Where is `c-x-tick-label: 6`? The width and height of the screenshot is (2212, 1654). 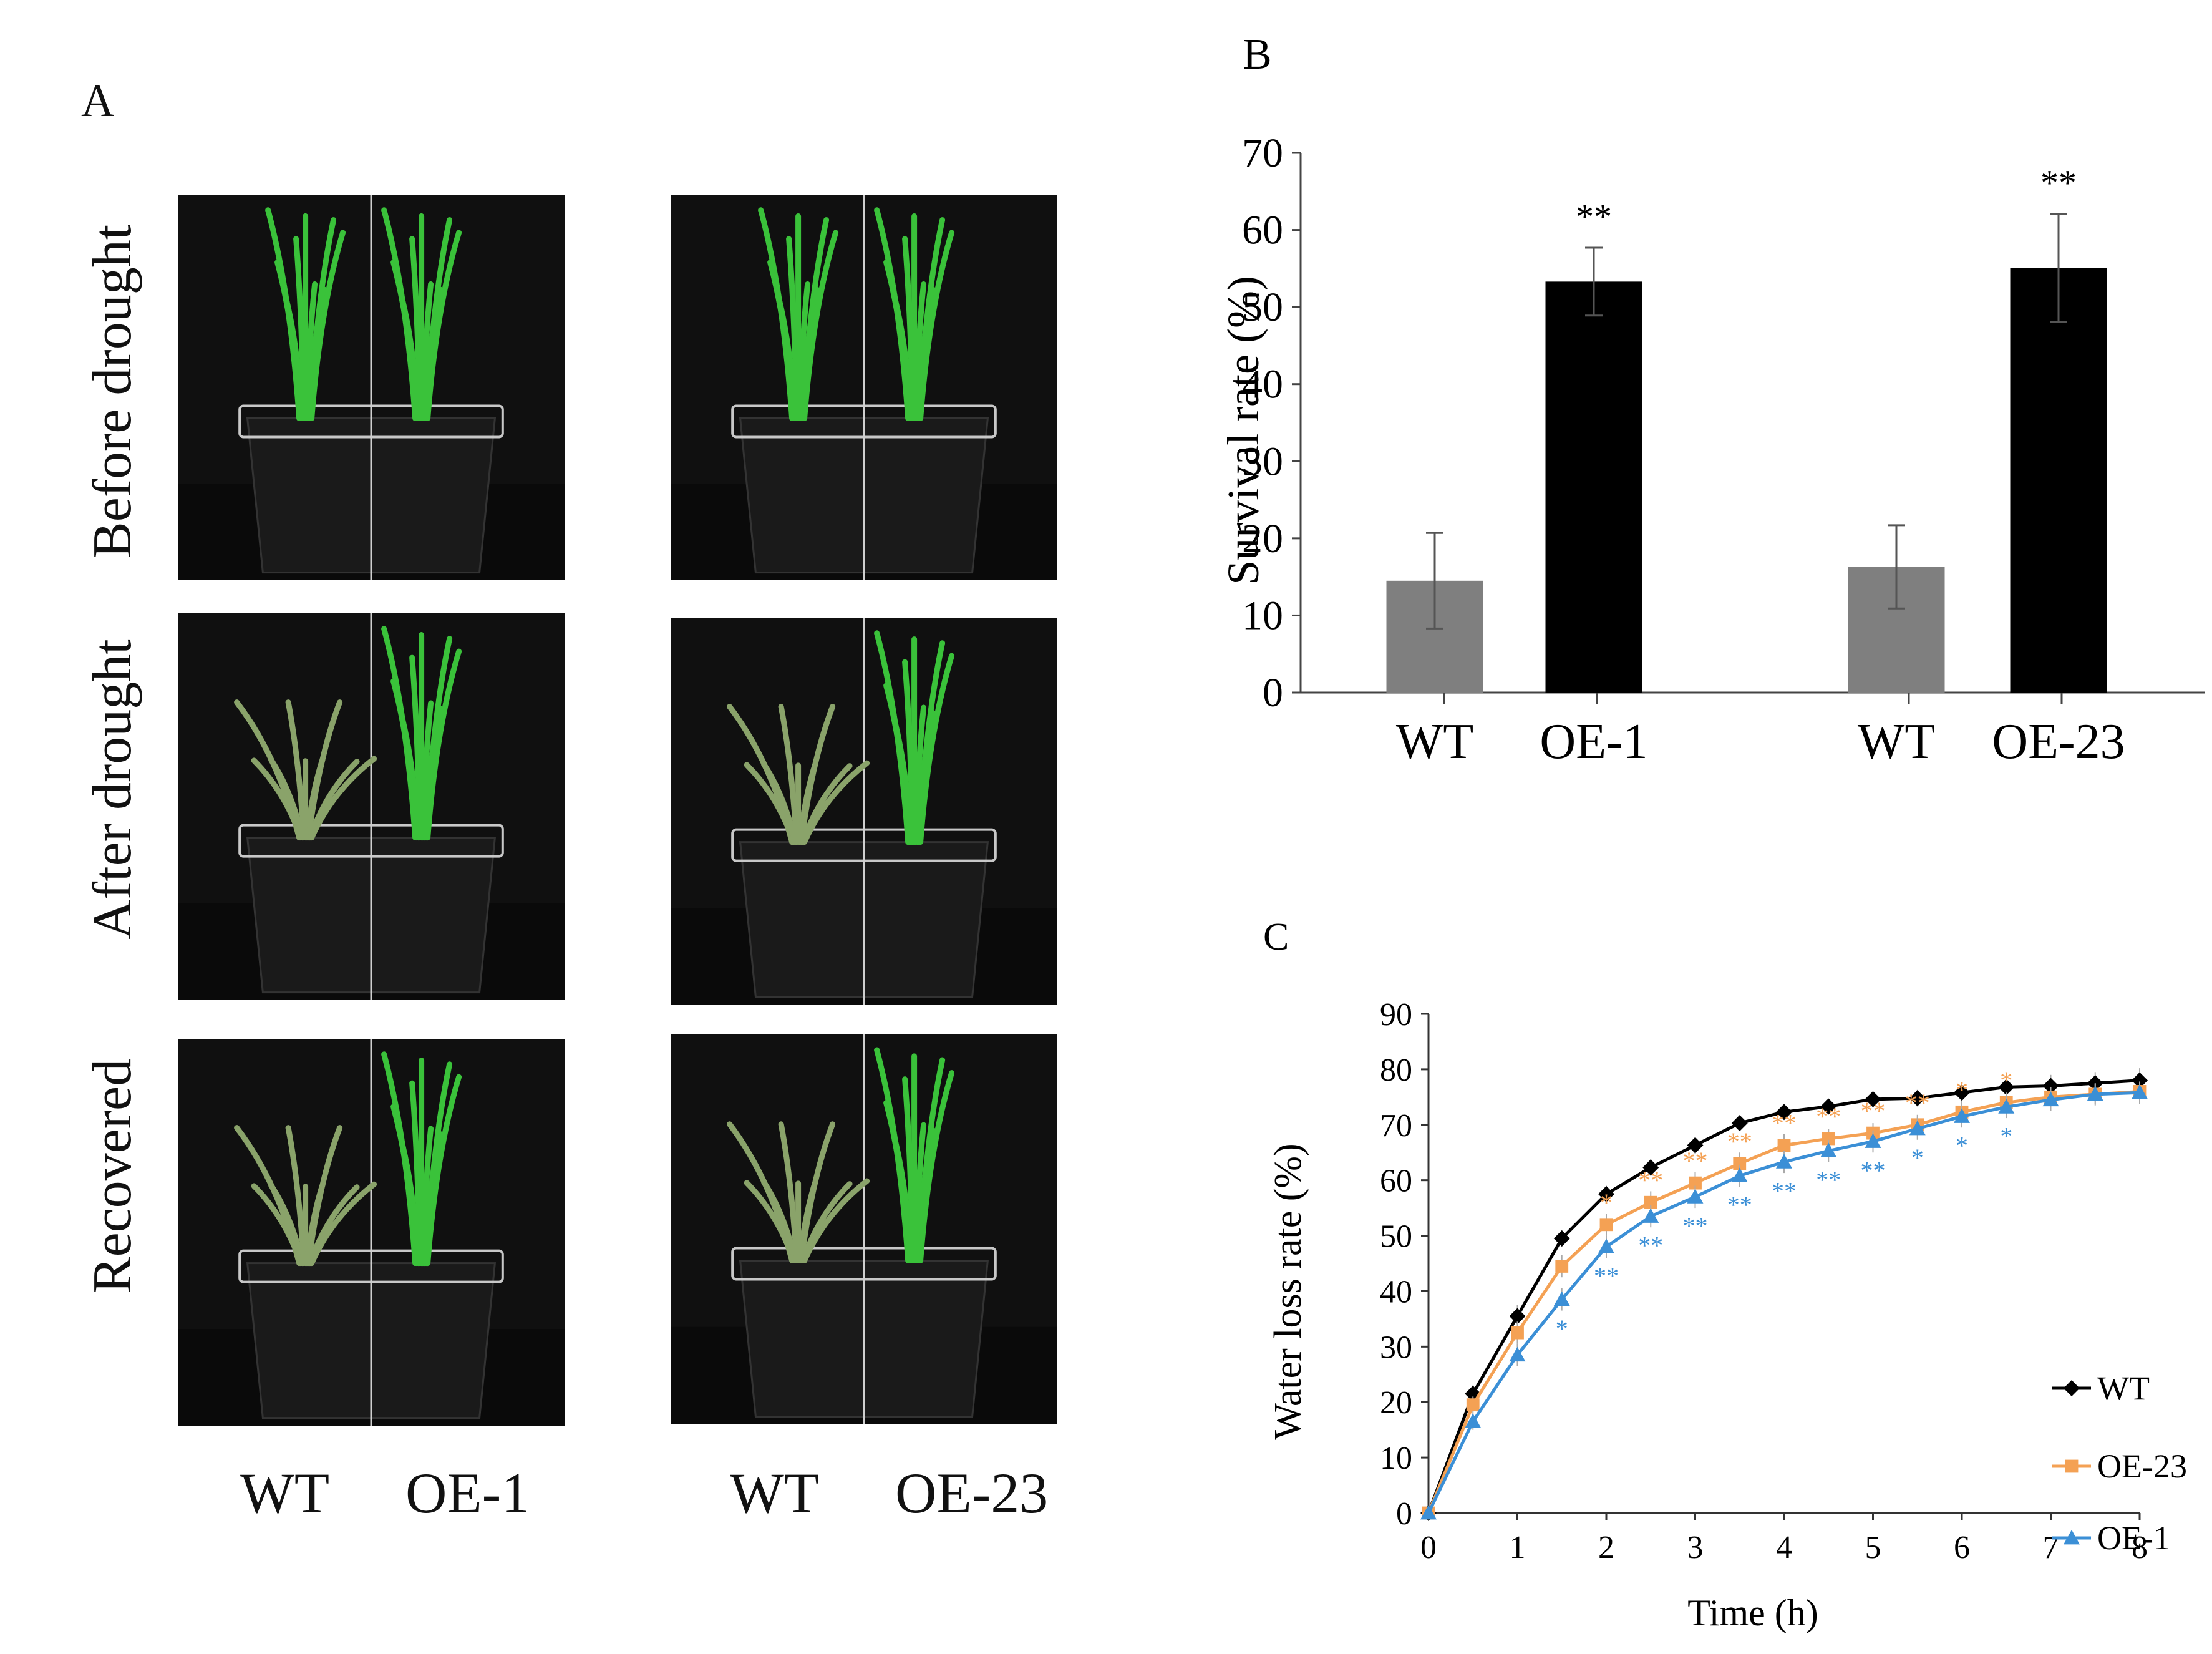
c-x-tick-label: 6 is located at coordinates (1962, 1548).